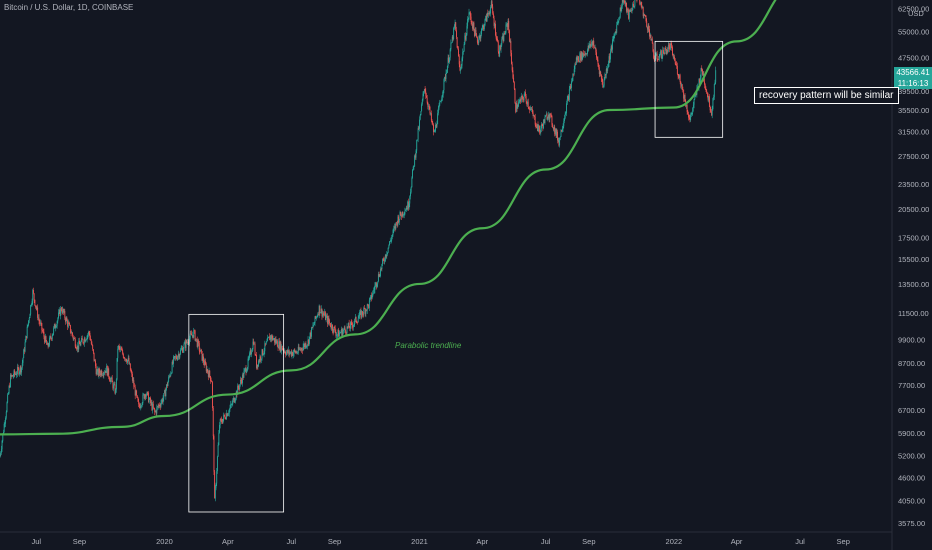 Image resolution: width=932 pixels, height=550 pixels. What do you see at coordinates (291, 541) in the screenshot?
I see `x-tick-label: Jul` at bounding box center [291, 541].